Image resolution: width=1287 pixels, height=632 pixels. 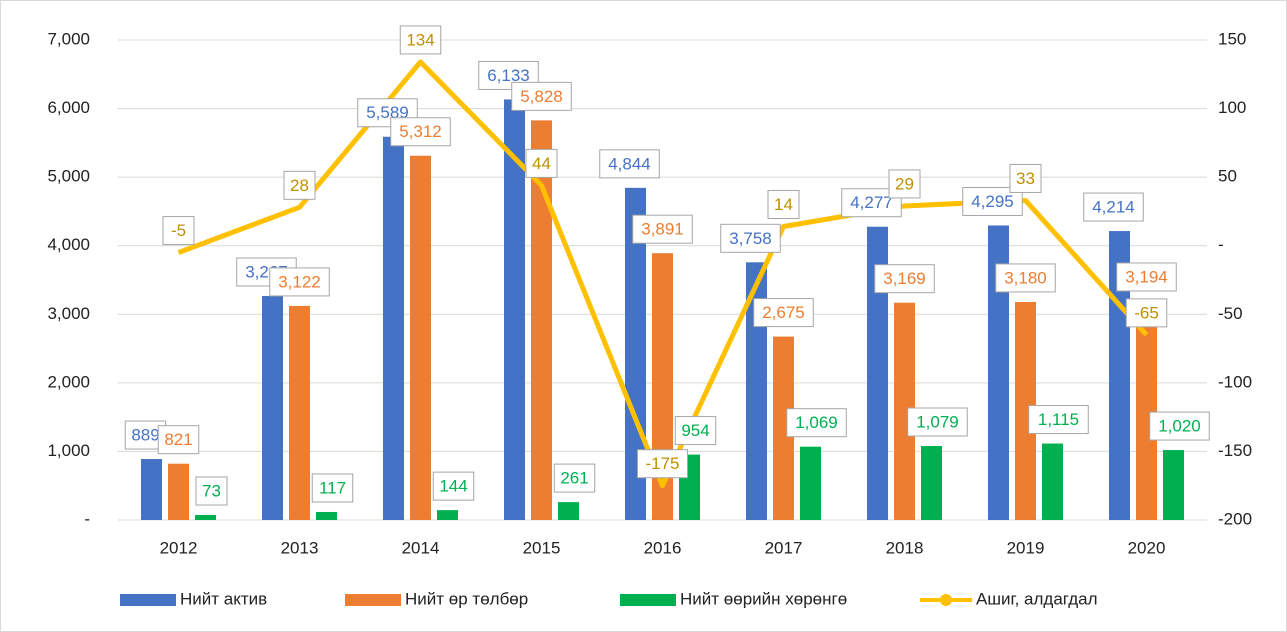 I want to click on data-label: -65, so click(x=1146, y=312).